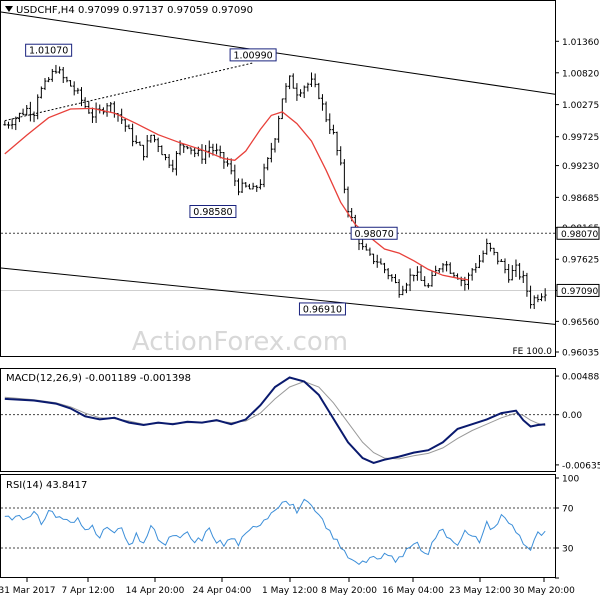 The width and height of the screenshot is (600, 600). I want to click on ohlc-readout: 0.97099 0.97137 0.97059 0.97090, so click(165, 10).